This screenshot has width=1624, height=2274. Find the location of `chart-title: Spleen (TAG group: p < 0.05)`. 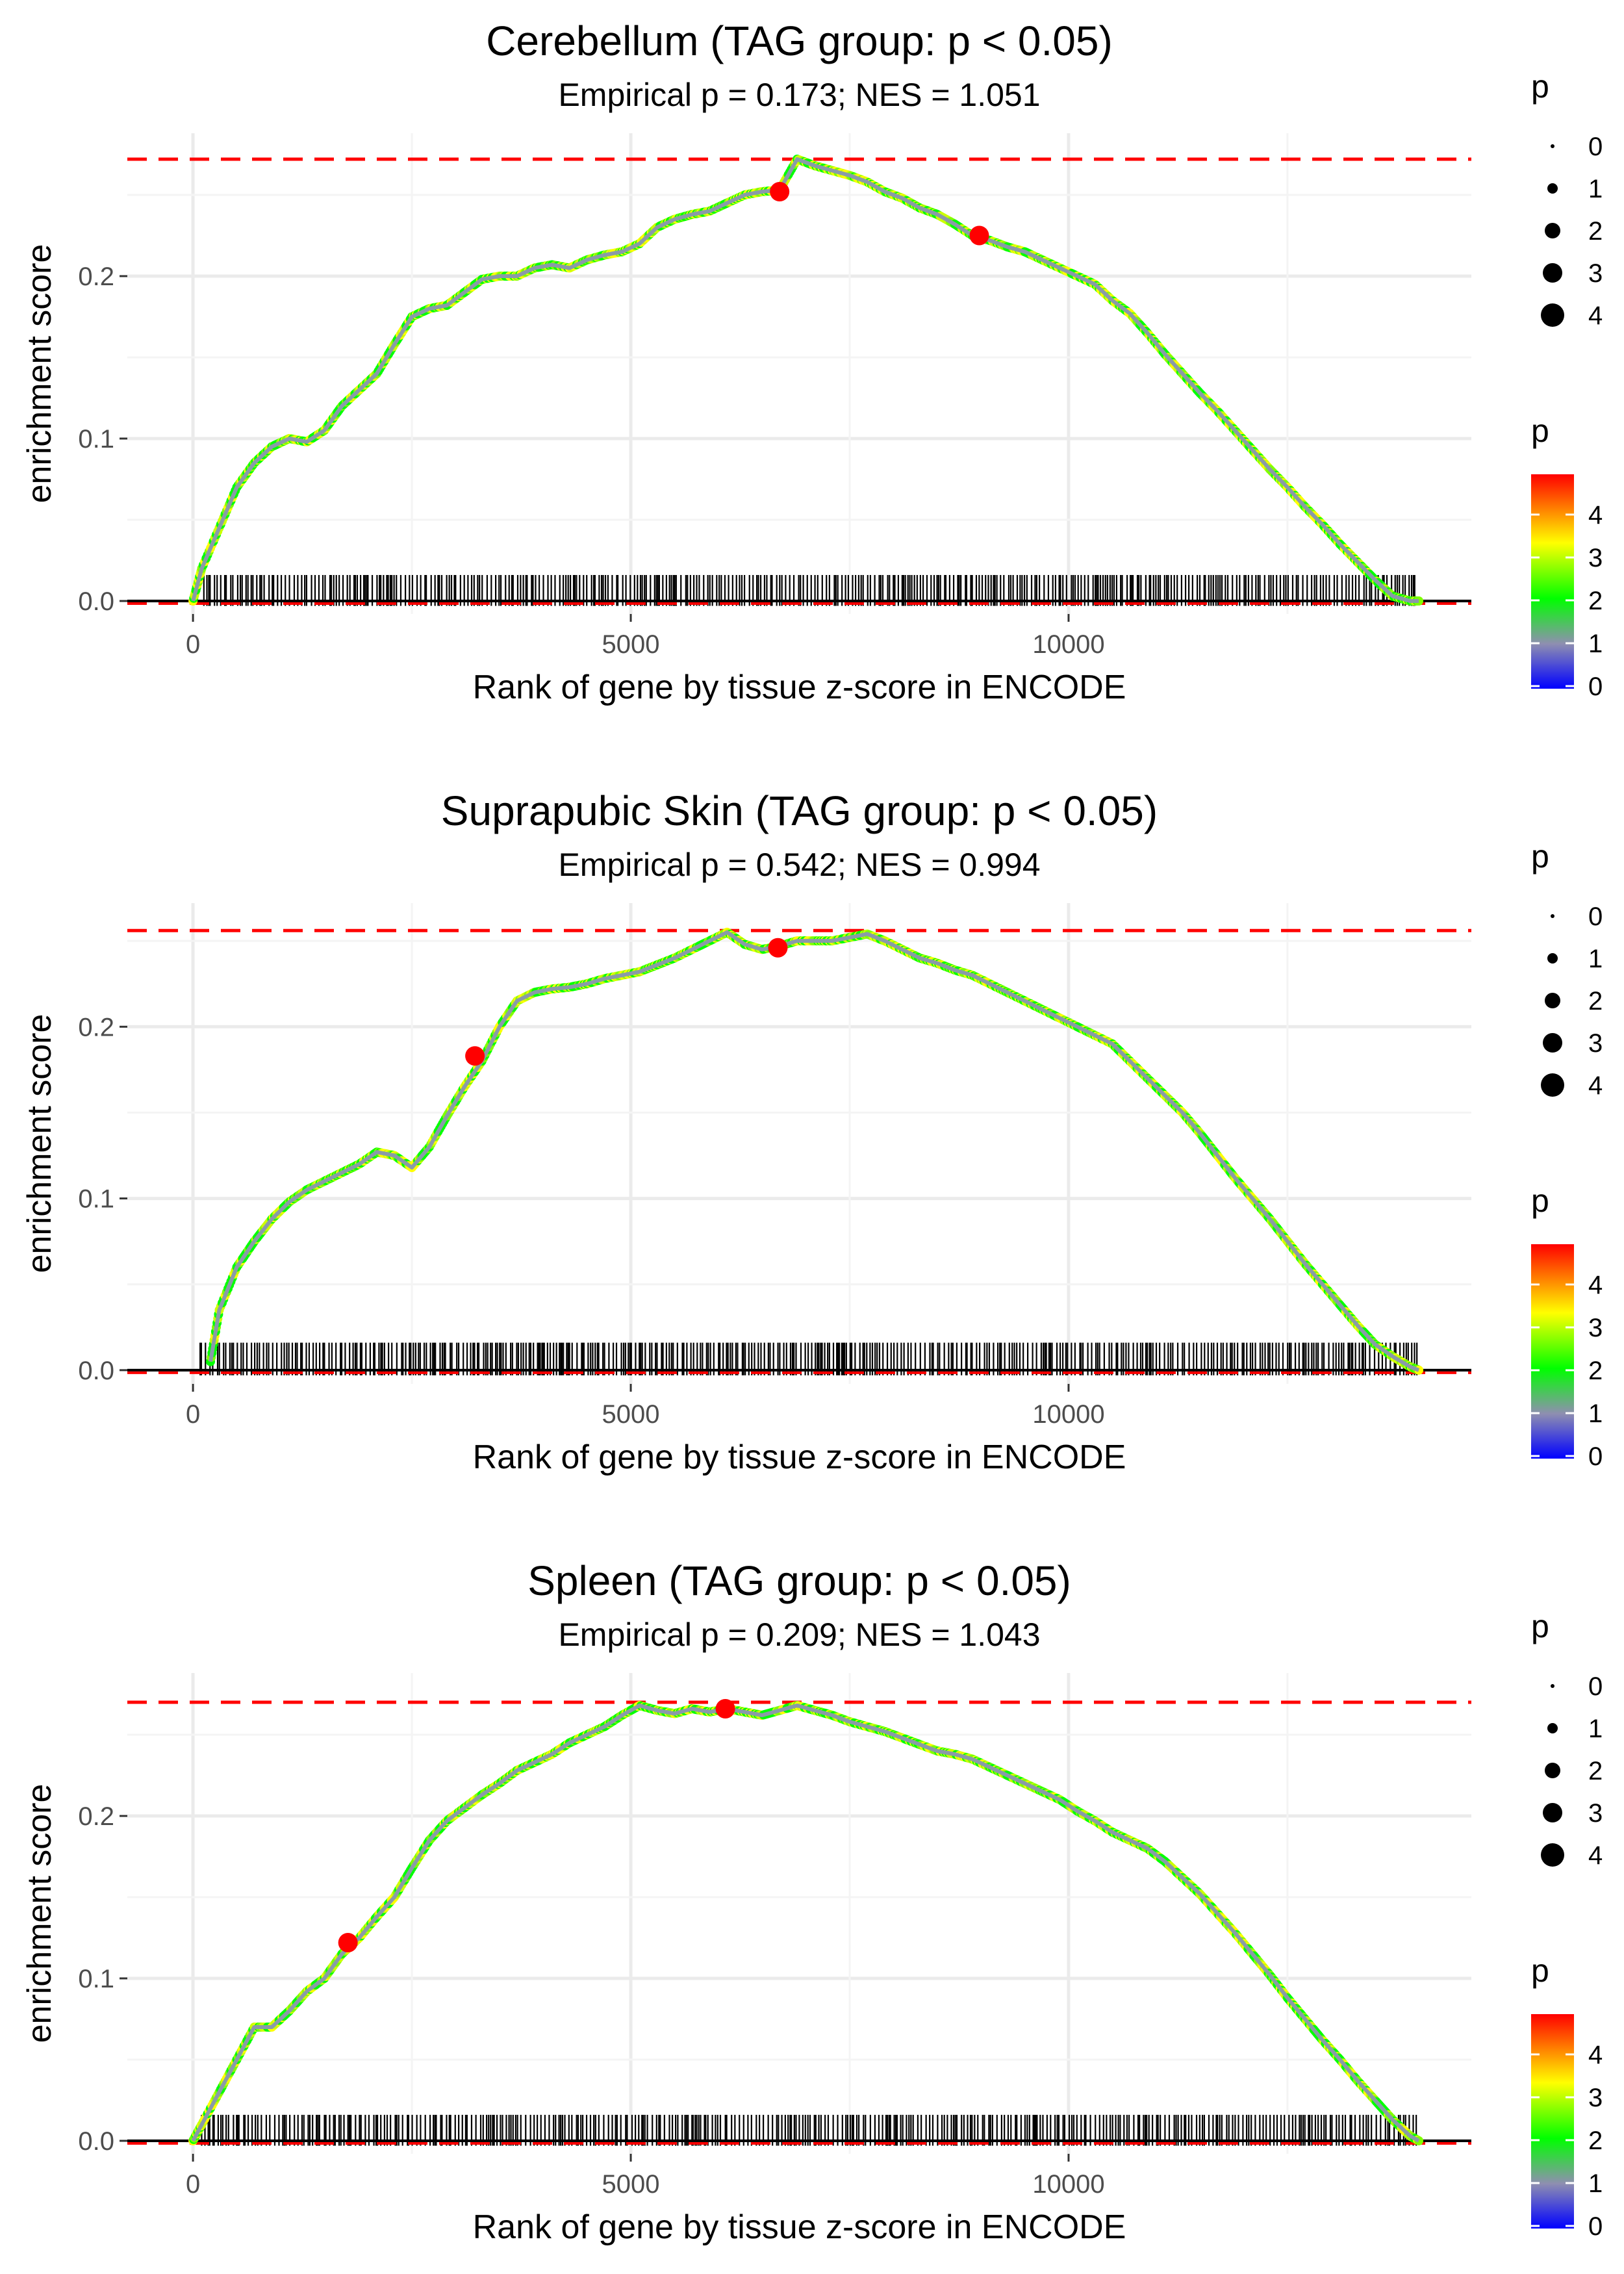

chart-title: Spleen (TAG group: p < 0.05) is located at coordinates (799, 1580).